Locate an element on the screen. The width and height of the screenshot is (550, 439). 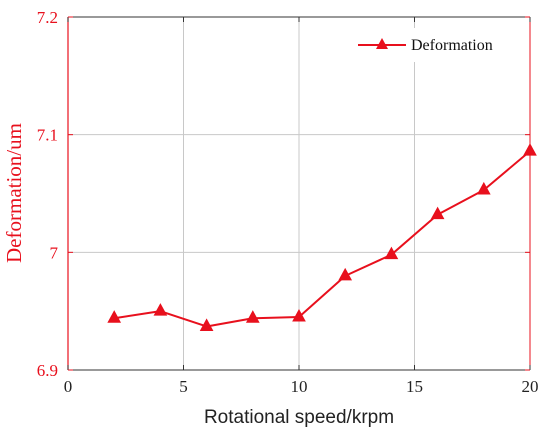
y-tick-label: 7 is located at coordinates (54, 252).